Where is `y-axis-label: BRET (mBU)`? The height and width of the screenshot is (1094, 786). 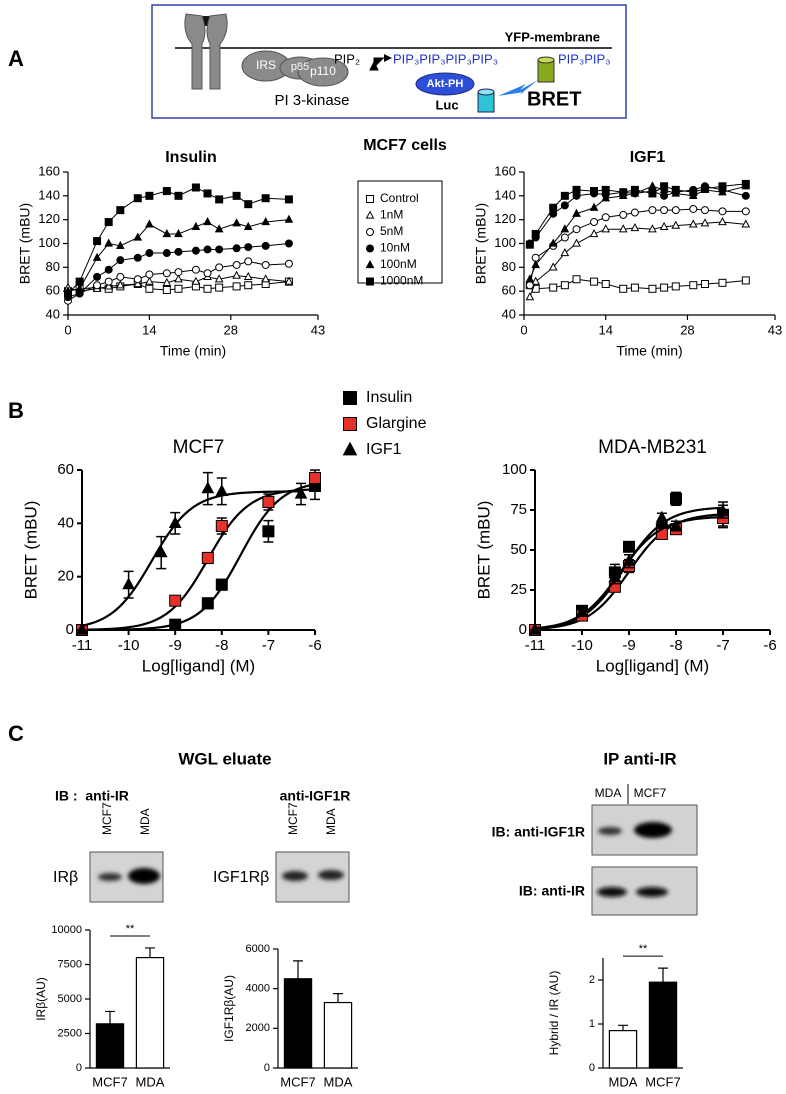
y-axis-label: BRET (mBU) is located at coordinates (25, 243).